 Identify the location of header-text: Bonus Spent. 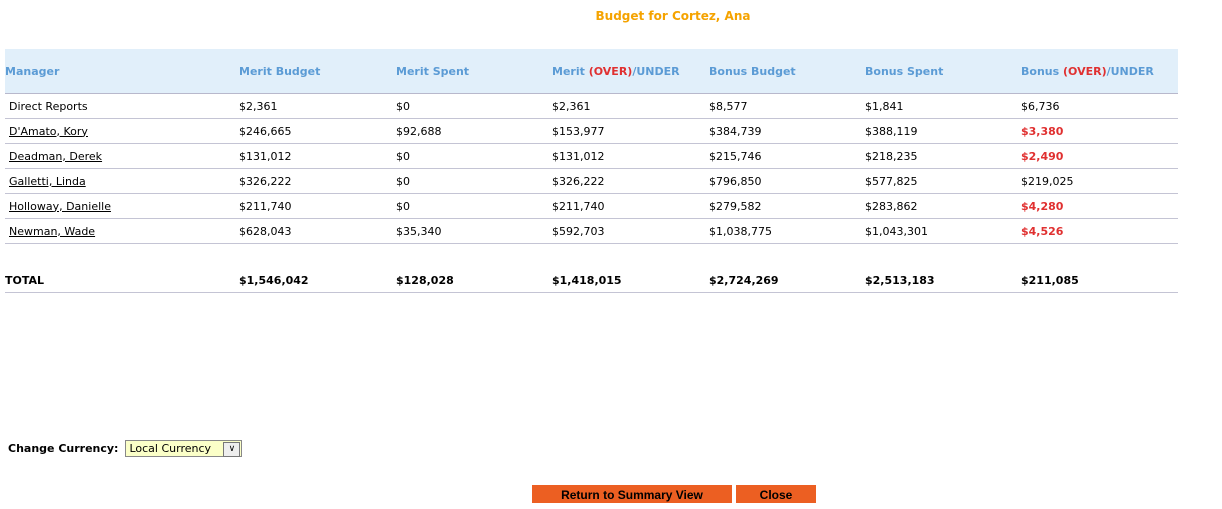
(904, 71).